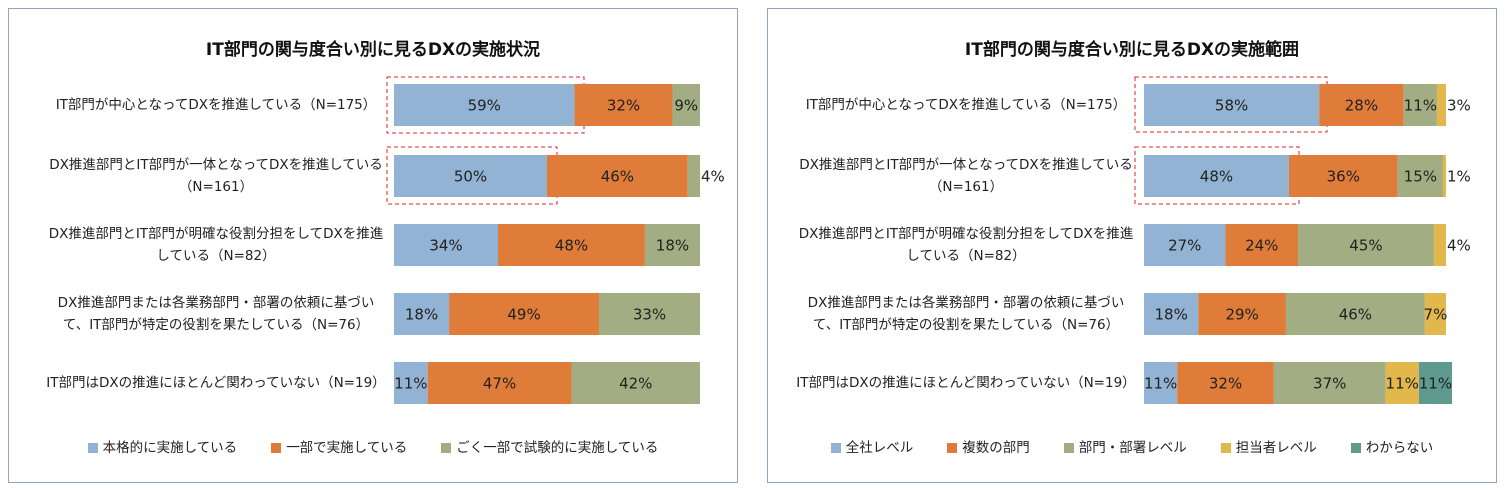 This screenshot has width=1505, height=490. Describe the element at coordinates (170, 448) in the screenshot. I see `legend-label: 本格的に実施している` at that location.